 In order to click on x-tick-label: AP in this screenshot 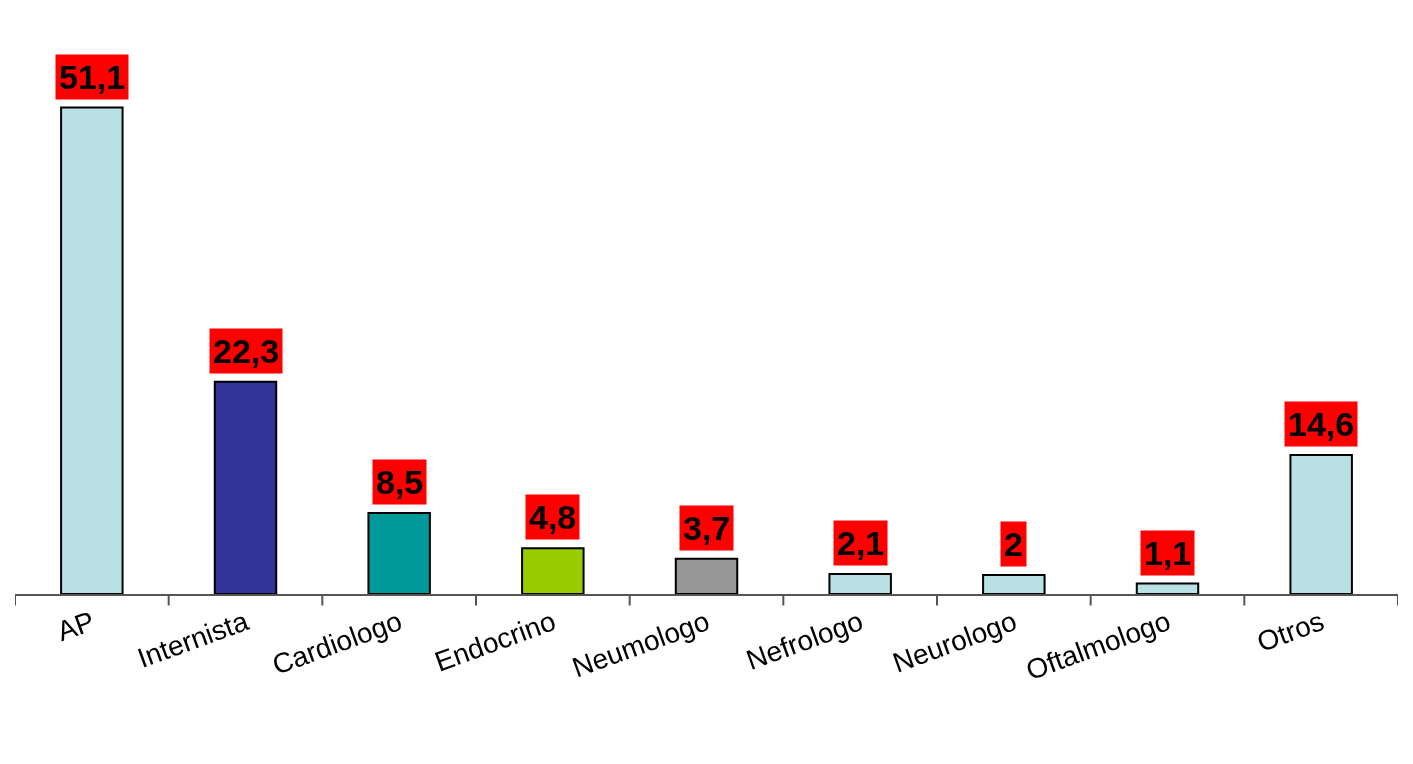, I will do `click(75, 626)`.